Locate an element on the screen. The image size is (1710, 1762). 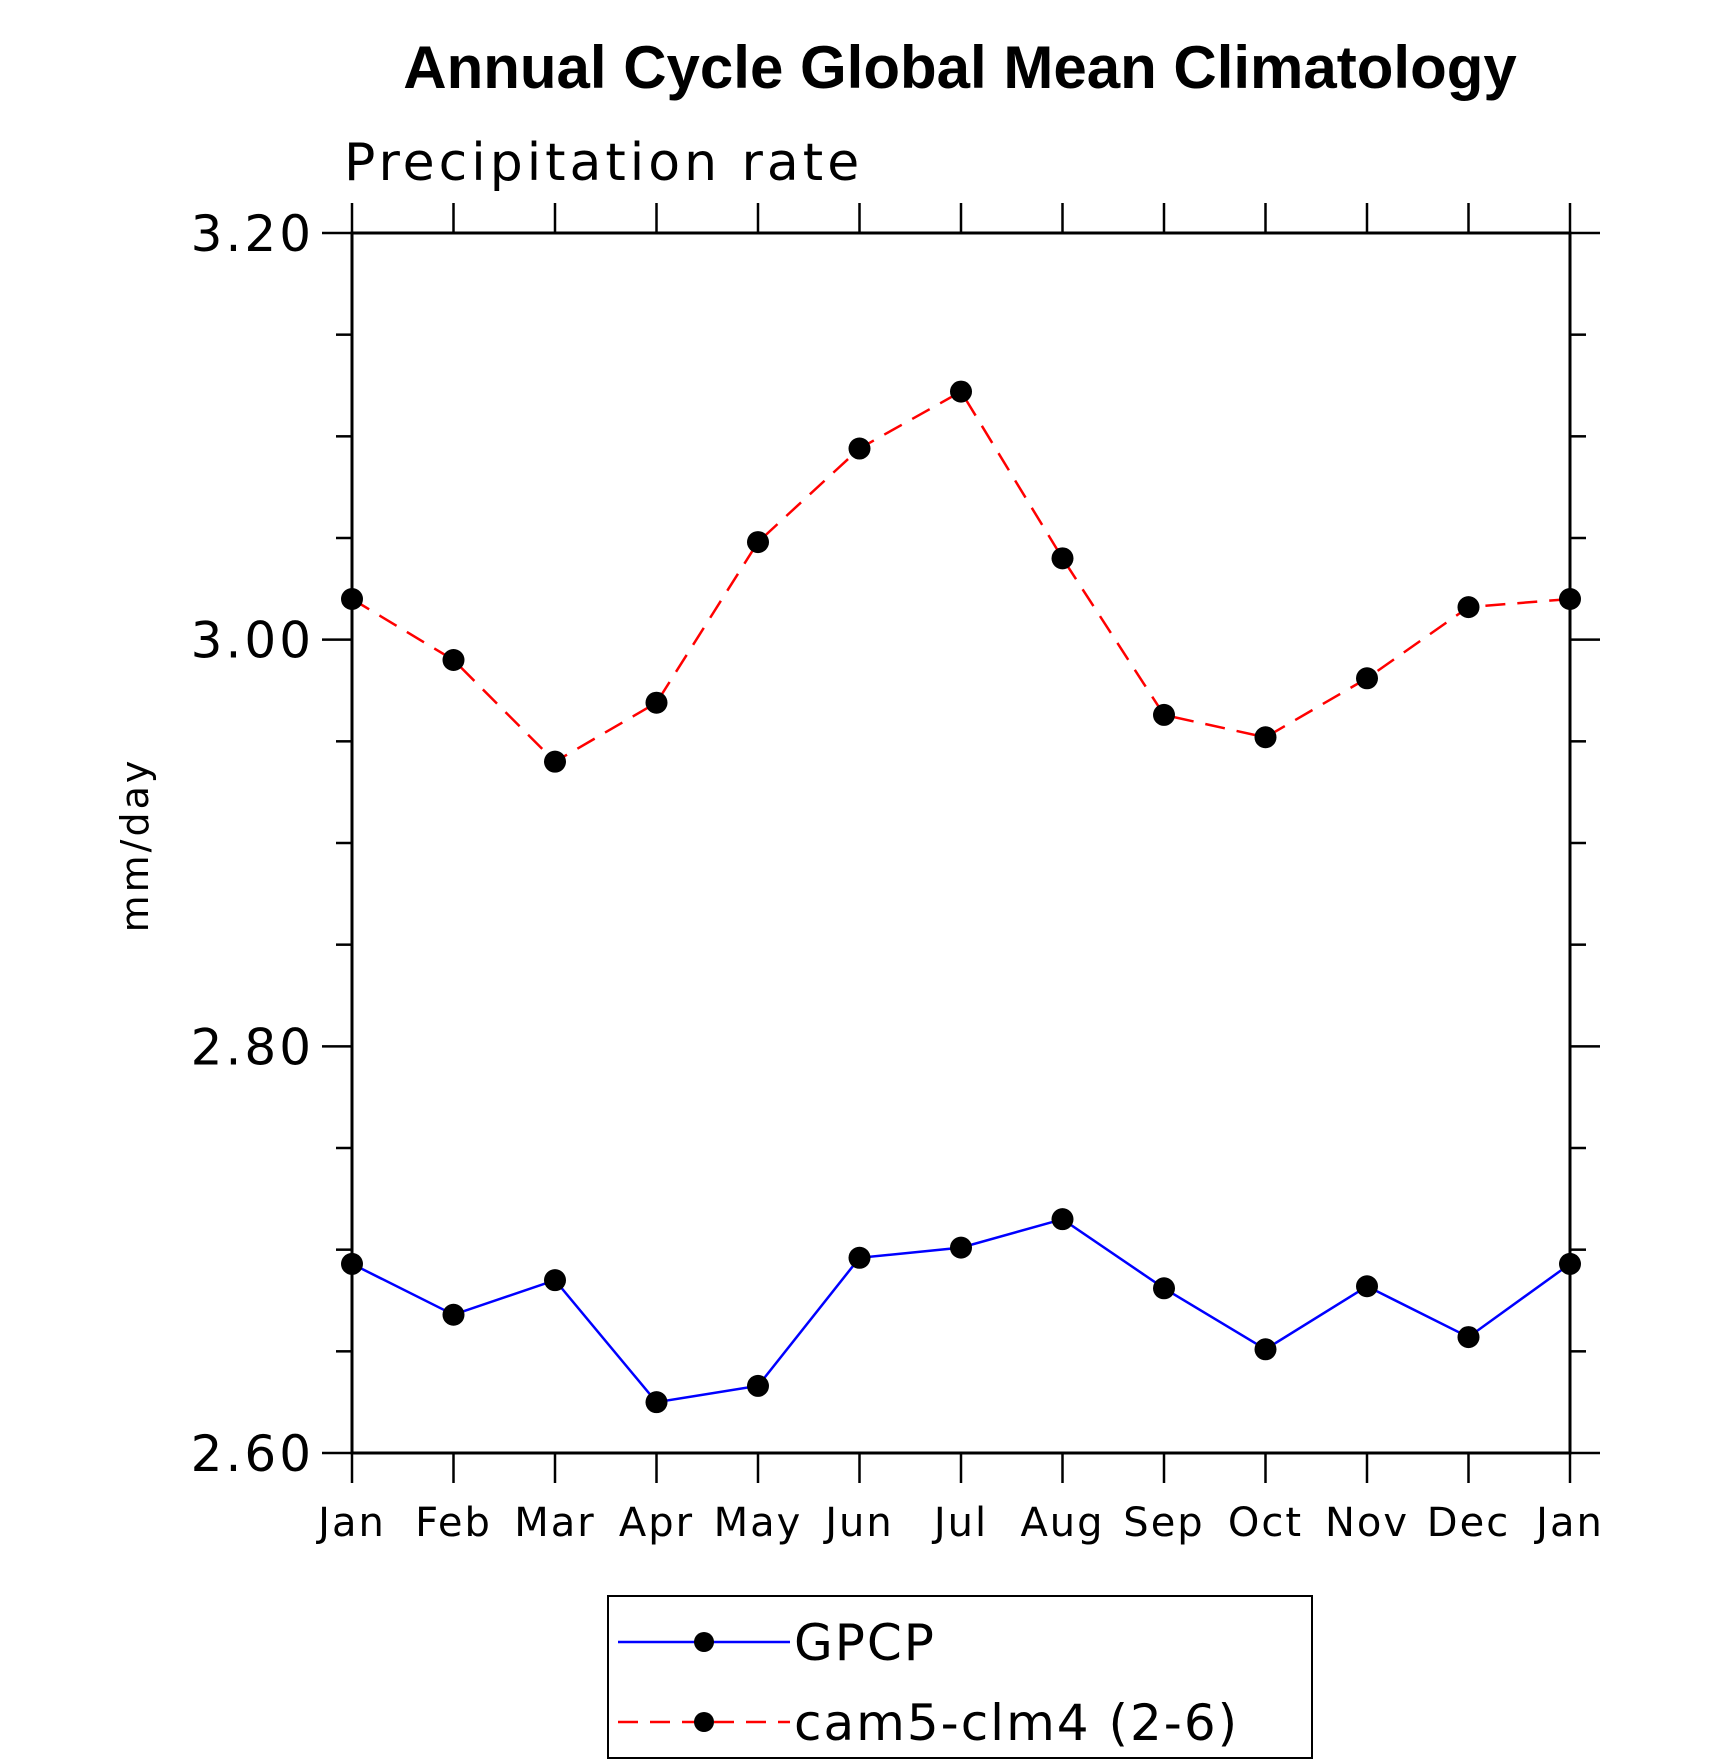
legend-marker-gpcp is located at coordinates (704, 1642).